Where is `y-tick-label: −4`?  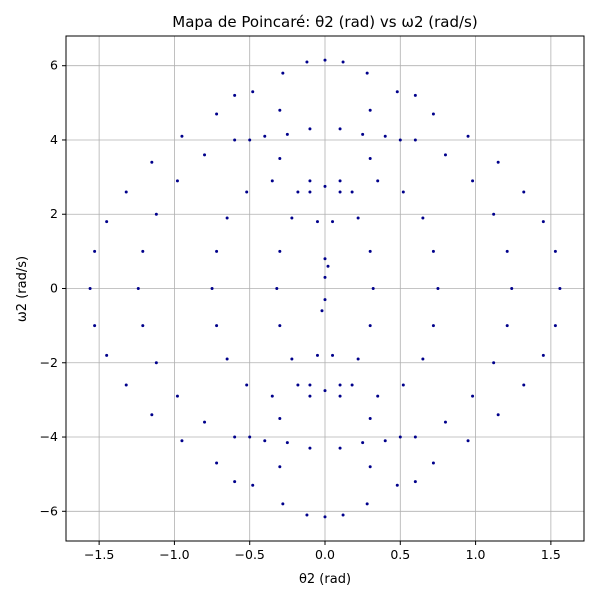 y-tick-label: −4 is located at coordinates (49, 436).